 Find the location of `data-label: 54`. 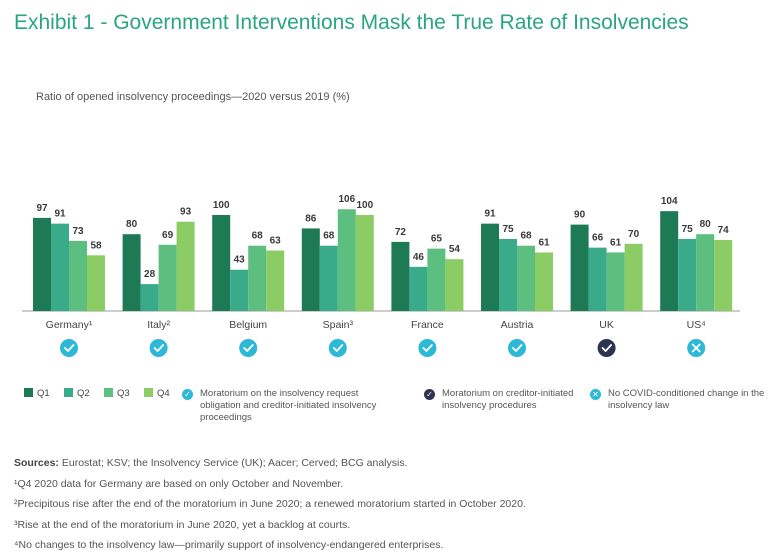

data-label: 54 is located at coordinates (455, 249).